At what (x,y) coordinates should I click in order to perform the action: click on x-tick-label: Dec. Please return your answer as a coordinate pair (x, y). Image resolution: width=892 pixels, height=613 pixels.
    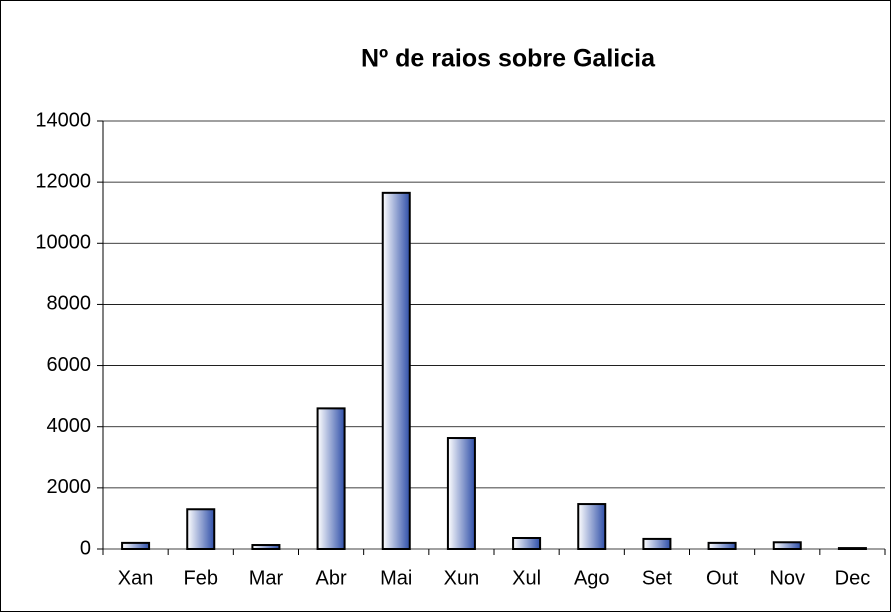
    Looking at the image, I should click on (853, 578).